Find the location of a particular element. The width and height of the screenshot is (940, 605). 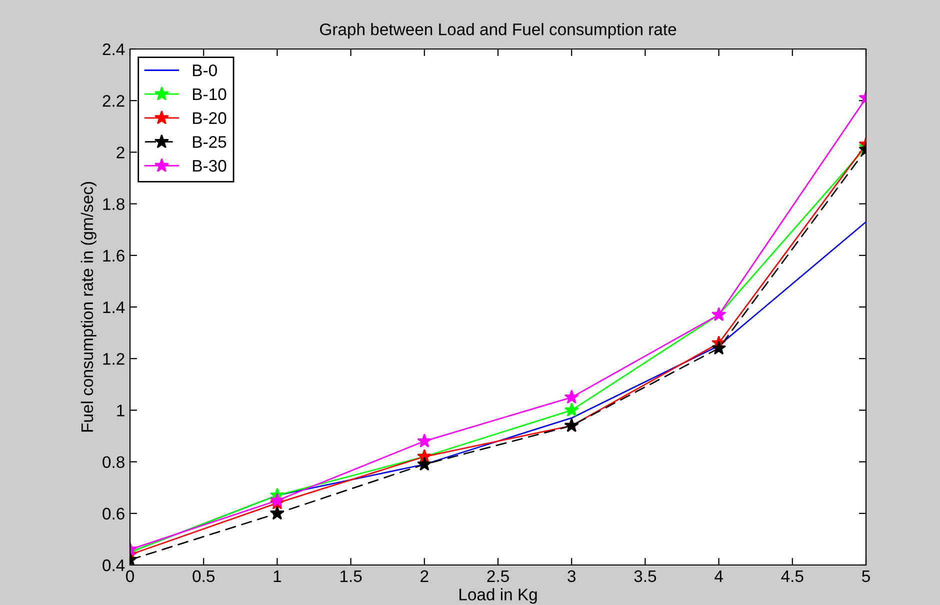

y-tick-label: 2.2 is located at coordinates (113, 101).